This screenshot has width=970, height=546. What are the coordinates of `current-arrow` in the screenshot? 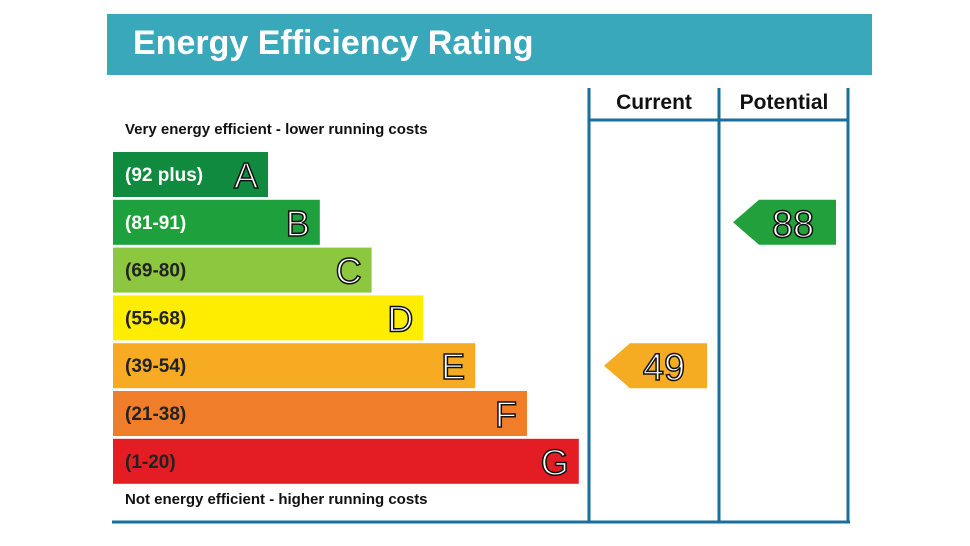 It's located at (655, 366).